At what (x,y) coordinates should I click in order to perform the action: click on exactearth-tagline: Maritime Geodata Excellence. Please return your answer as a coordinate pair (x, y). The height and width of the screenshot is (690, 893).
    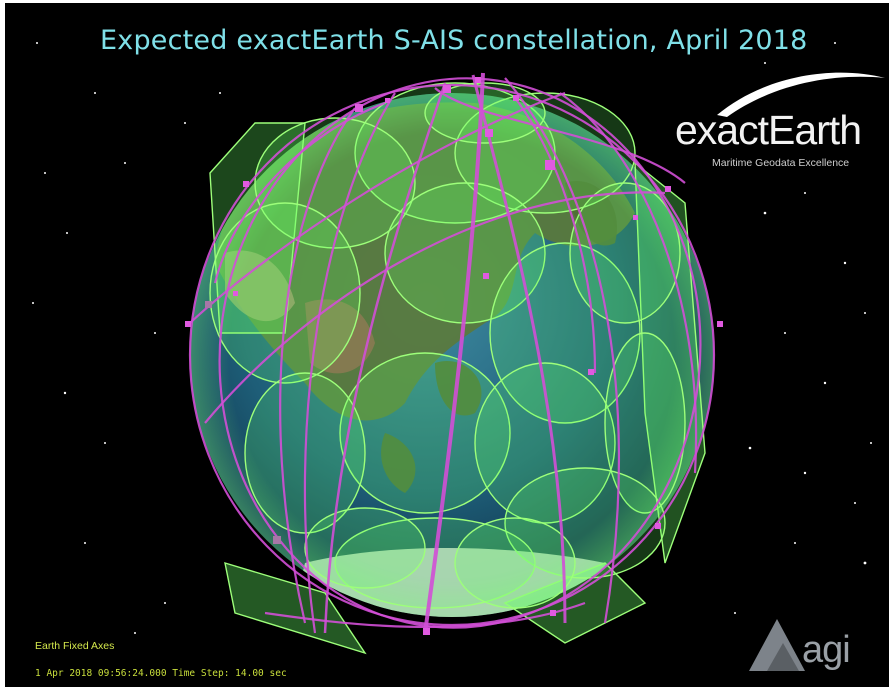
    Looking at the image, I should click on (781, 163).